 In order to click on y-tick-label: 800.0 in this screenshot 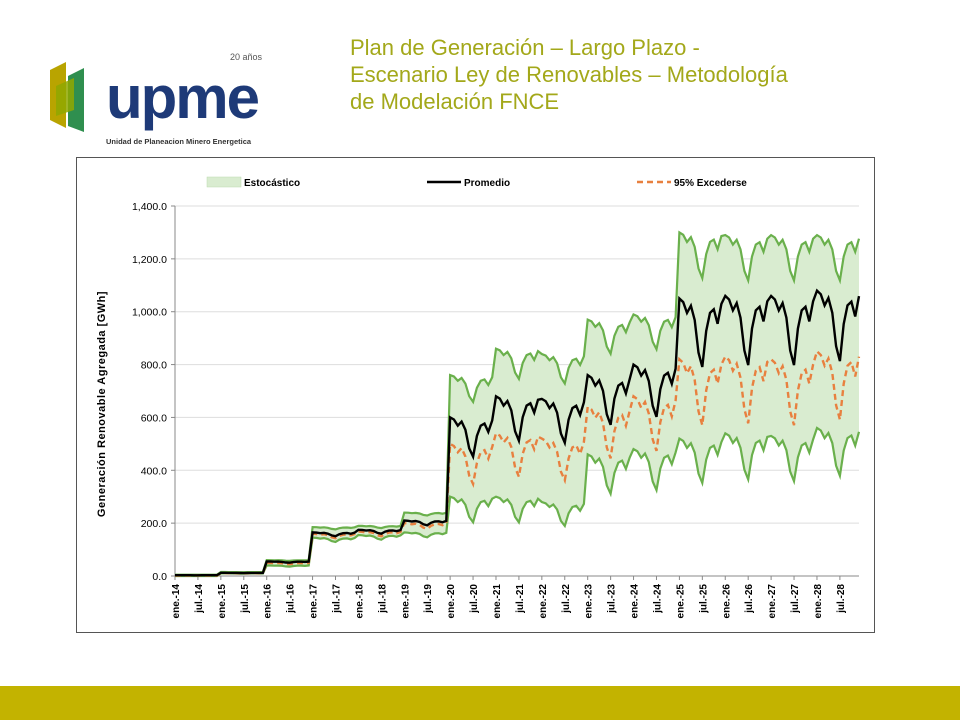, I will do `click(154, 366)`.